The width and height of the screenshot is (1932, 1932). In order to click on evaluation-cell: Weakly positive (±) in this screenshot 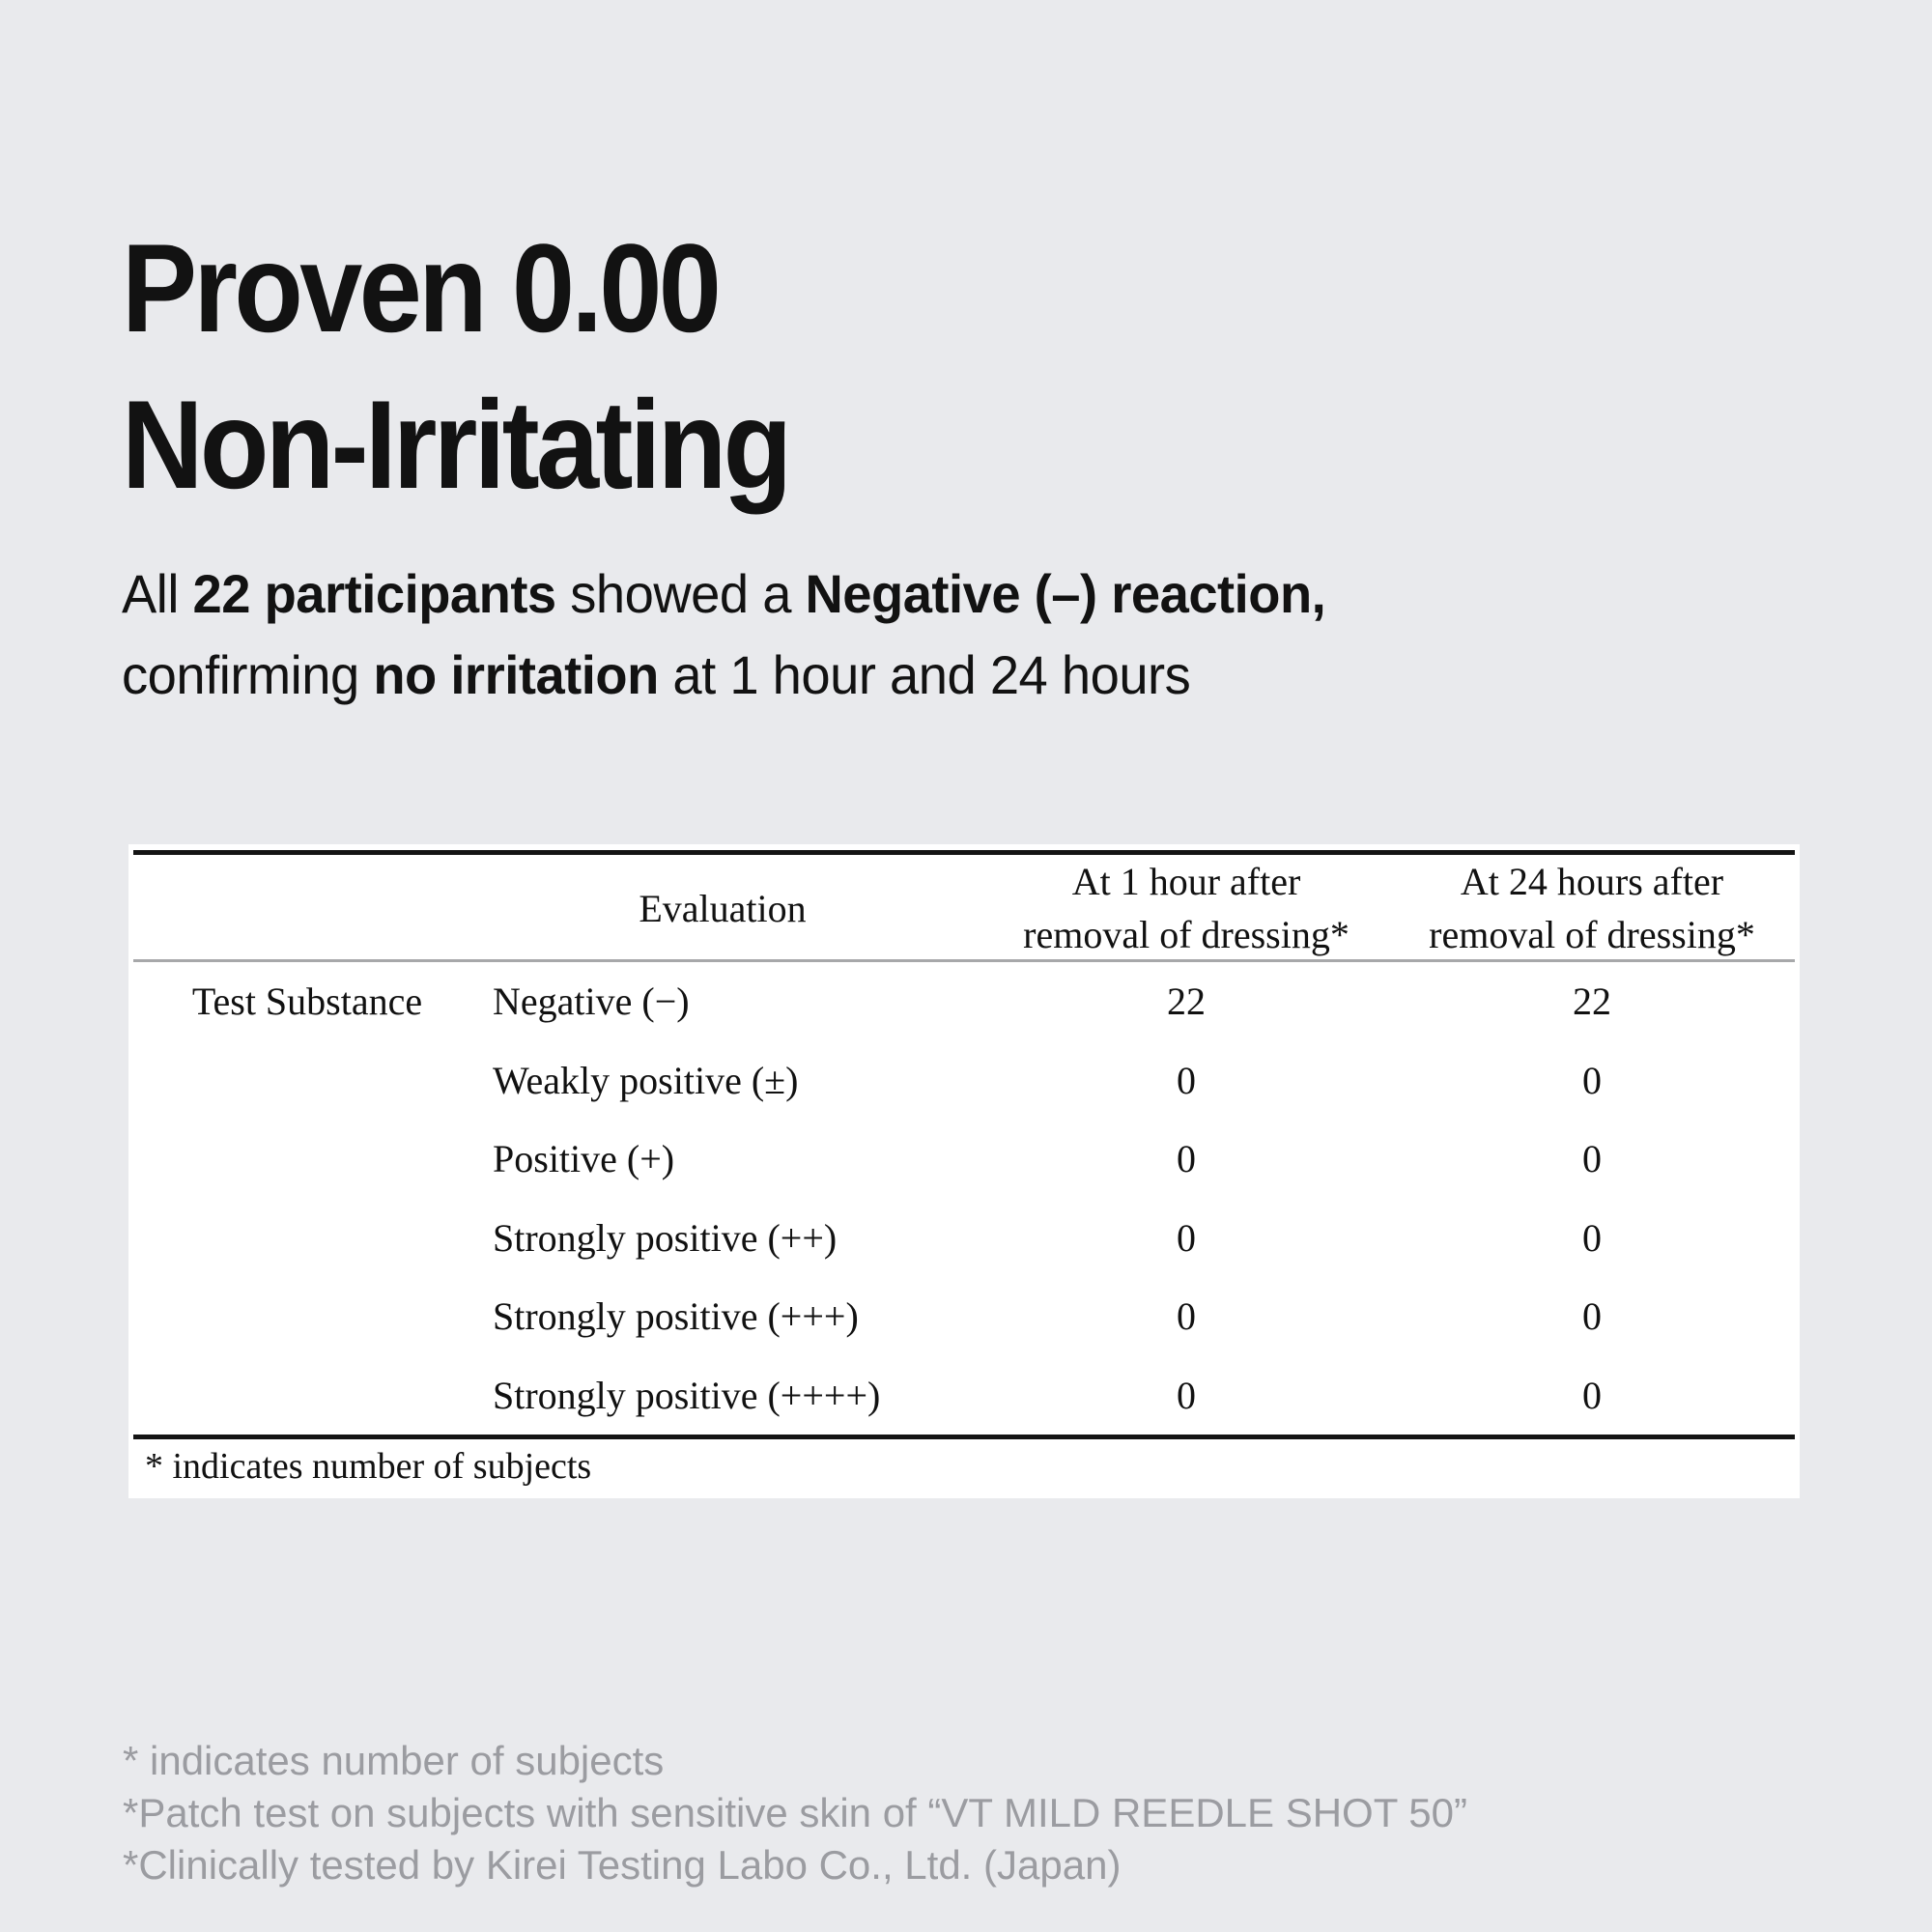, I will do `click(646, 1080)`.